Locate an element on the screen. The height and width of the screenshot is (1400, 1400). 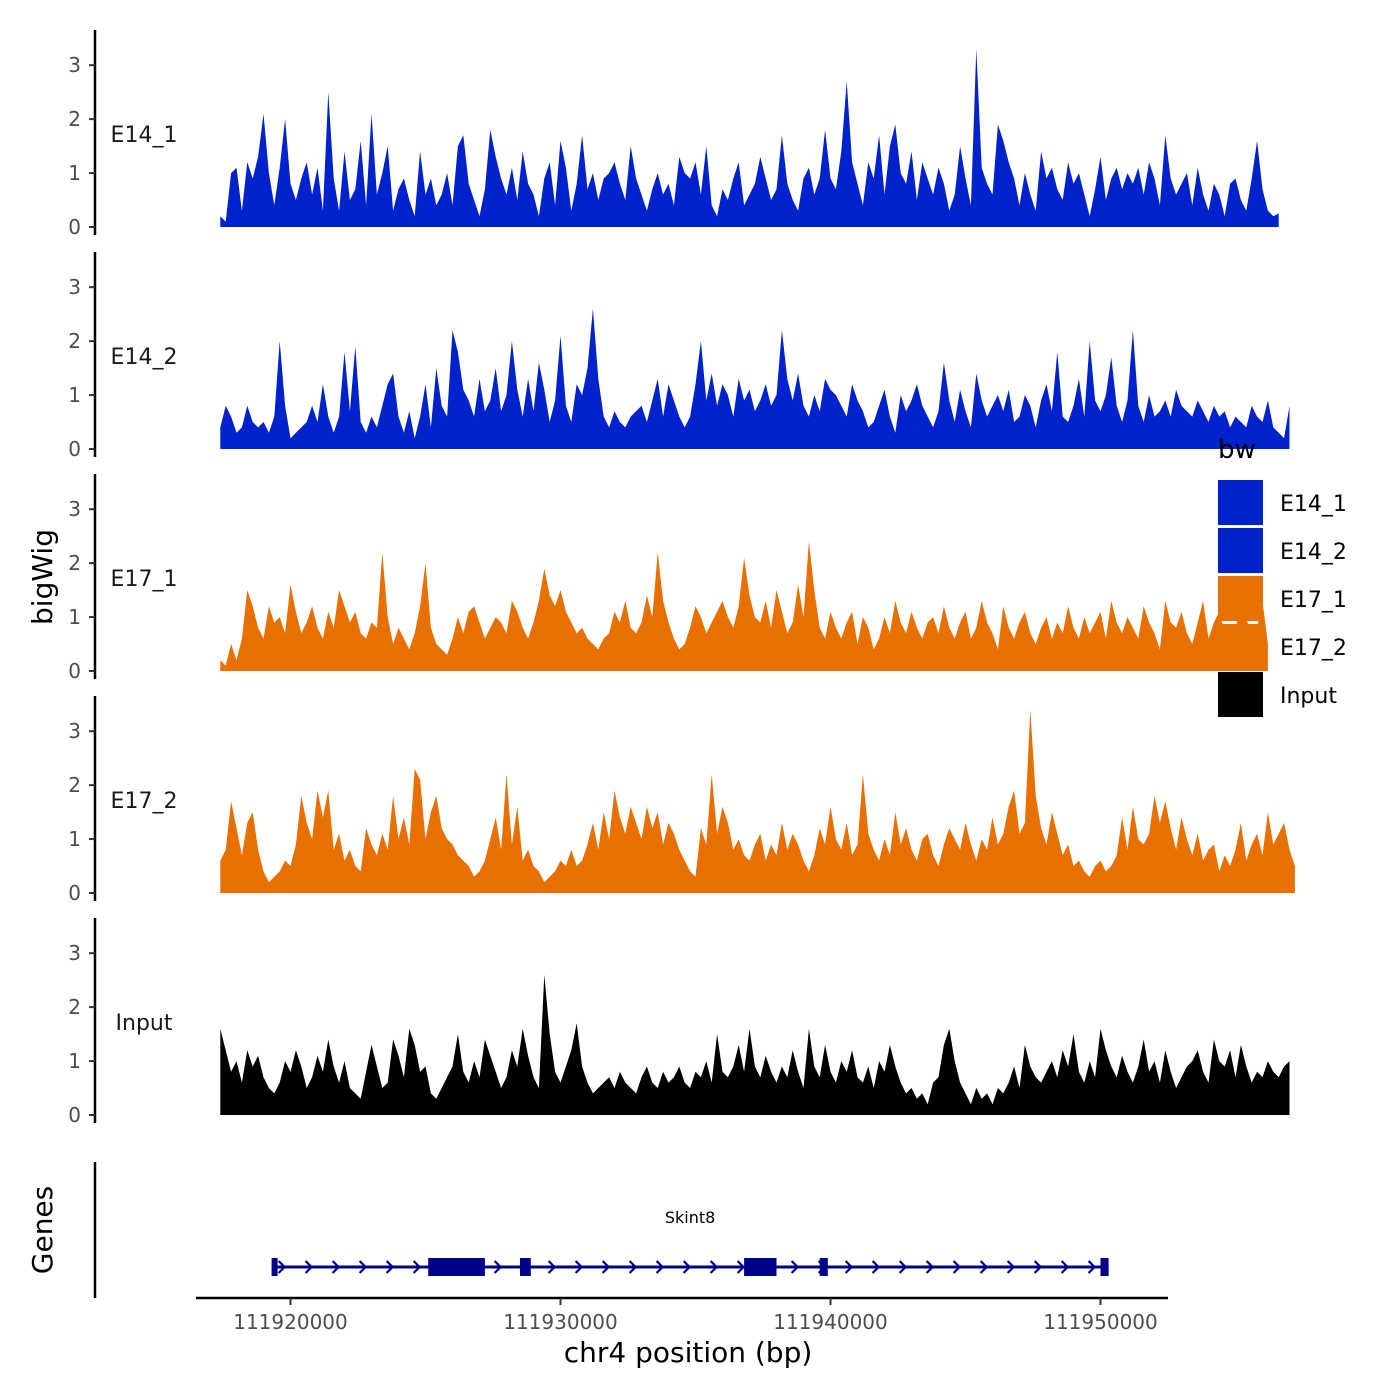
track-E17_2: 0 1 2 3 E17_2 is located at coordinates (681, 800).